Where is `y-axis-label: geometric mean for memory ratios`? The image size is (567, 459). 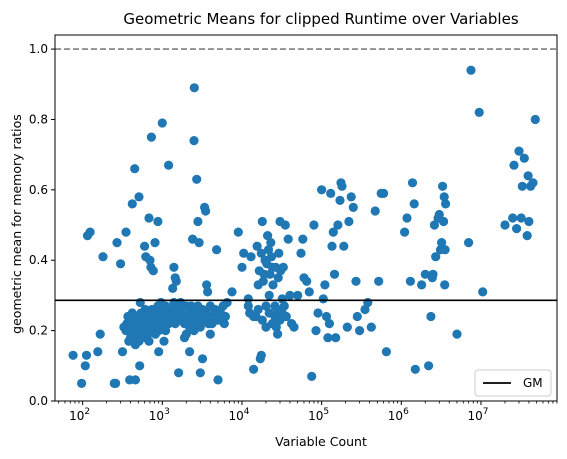
y-axis-label: geometric mean for memory ratios is located at coordinates (16, 224).